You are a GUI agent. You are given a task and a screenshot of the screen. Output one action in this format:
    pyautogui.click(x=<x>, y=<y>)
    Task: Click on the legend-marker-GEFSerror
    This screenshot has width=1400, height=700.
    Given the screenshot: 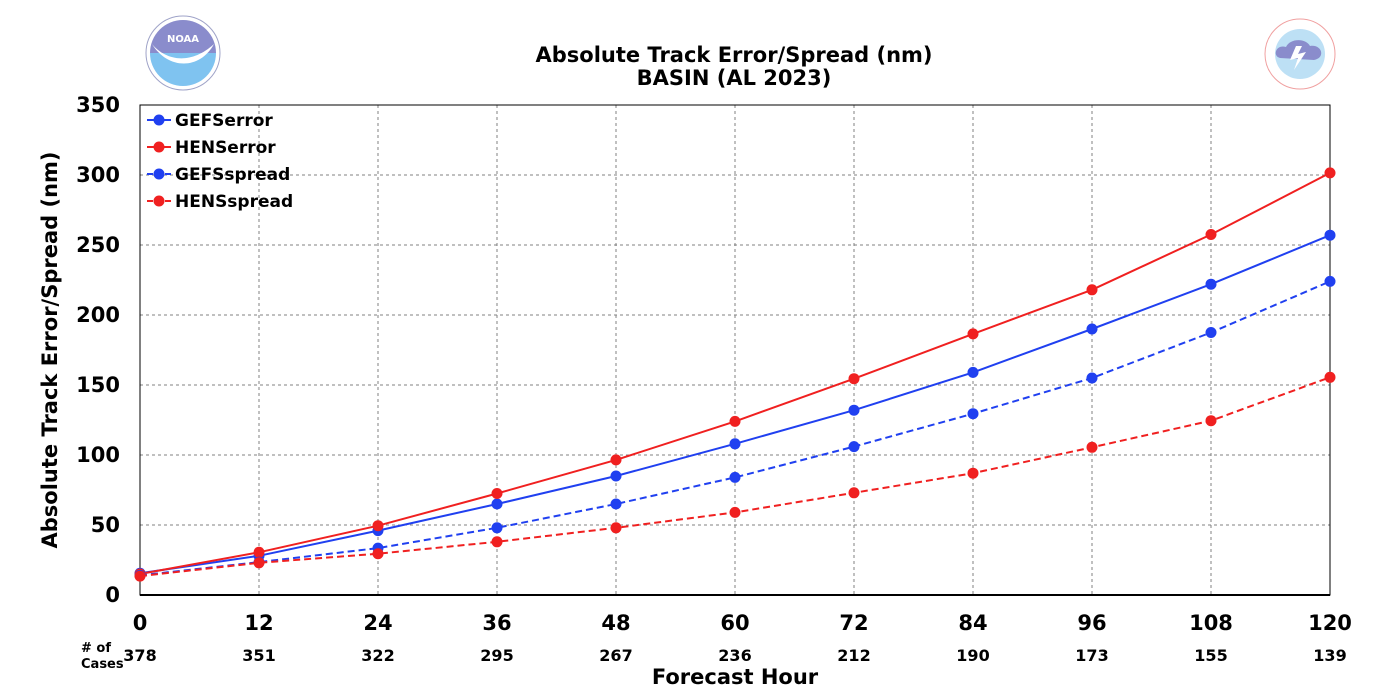 What is the action you would take?
    pyautogui.click(x=159, y=120)
    